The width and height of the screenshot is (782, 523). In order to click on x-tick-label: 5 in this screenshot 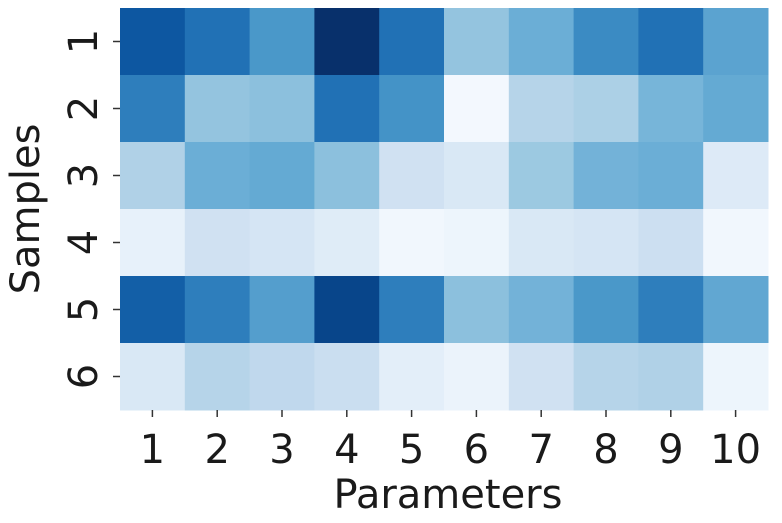, I will do `click(411, 450)`.